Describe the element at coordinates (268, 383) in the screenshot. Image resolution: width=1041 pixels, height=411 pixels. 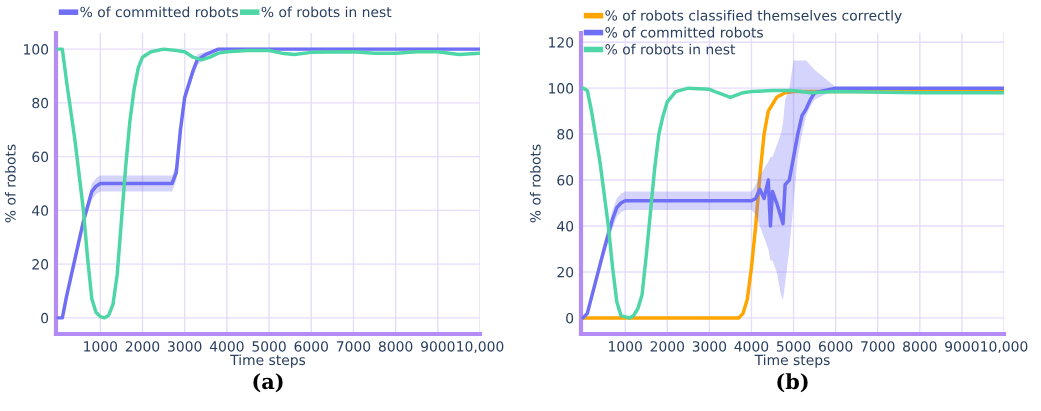
I see `text: (a)` at that location.